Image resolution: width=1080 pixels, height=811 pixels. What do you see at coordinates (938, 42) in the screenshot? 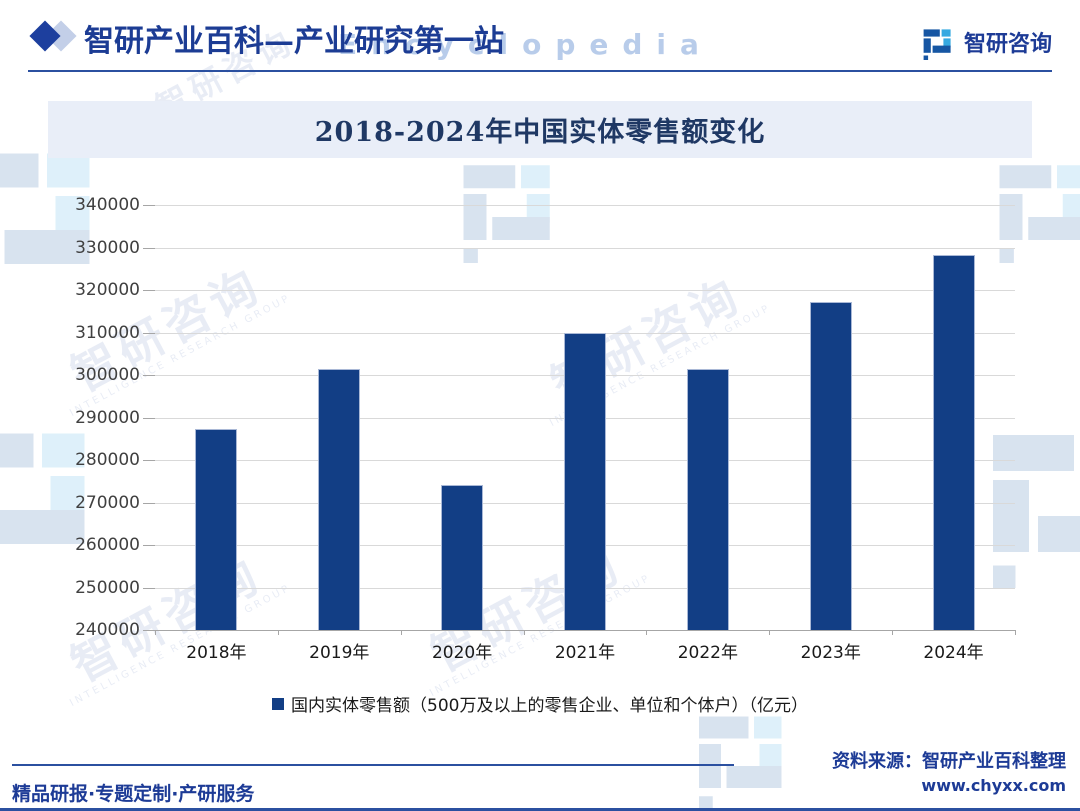
I see `brand-glyph-icon` at bounding box center [938, 42].